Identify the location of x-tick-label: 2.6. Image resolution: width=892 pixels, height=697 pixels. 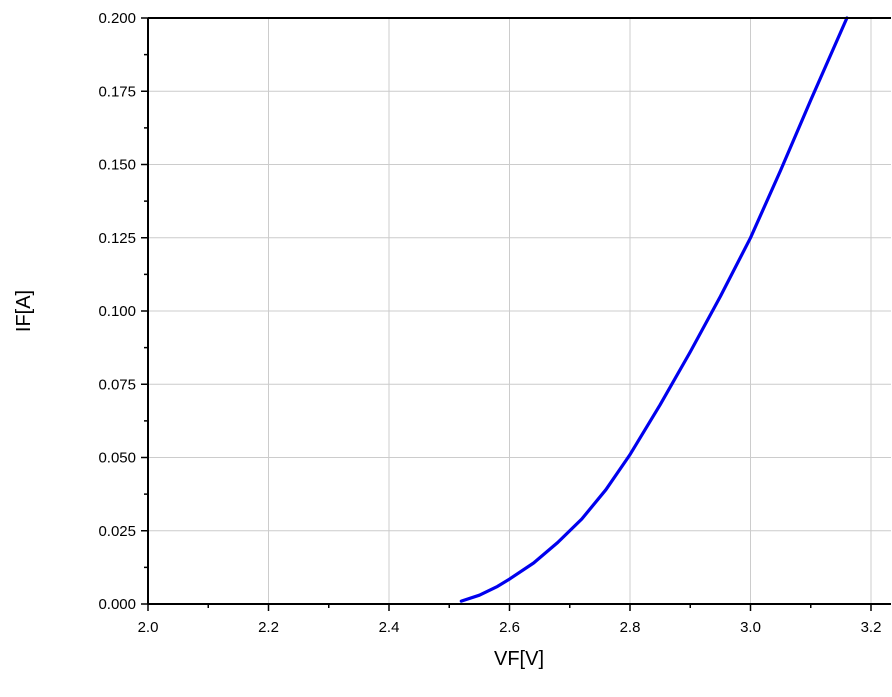
(509, 627).